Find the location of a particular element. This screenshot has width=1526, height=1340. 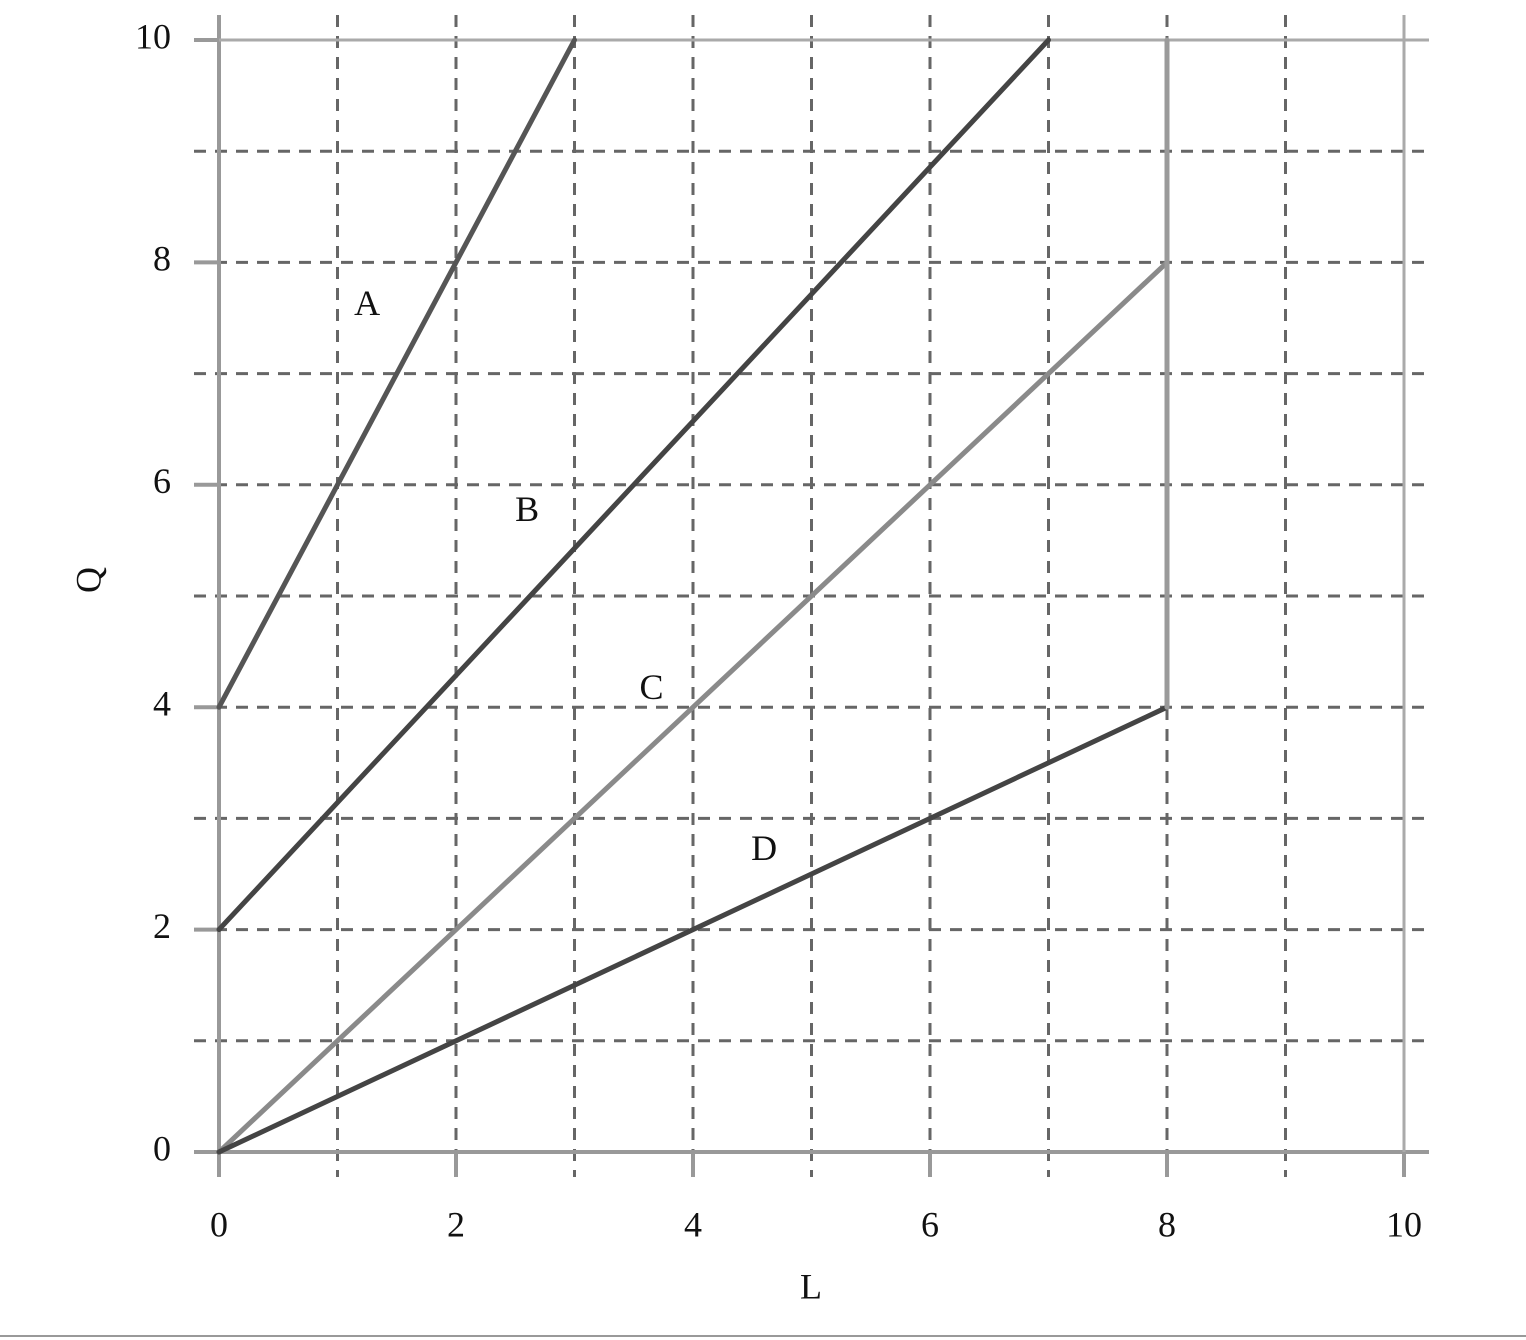

y-tick-label: 6 is located at coordinates (162, 481).